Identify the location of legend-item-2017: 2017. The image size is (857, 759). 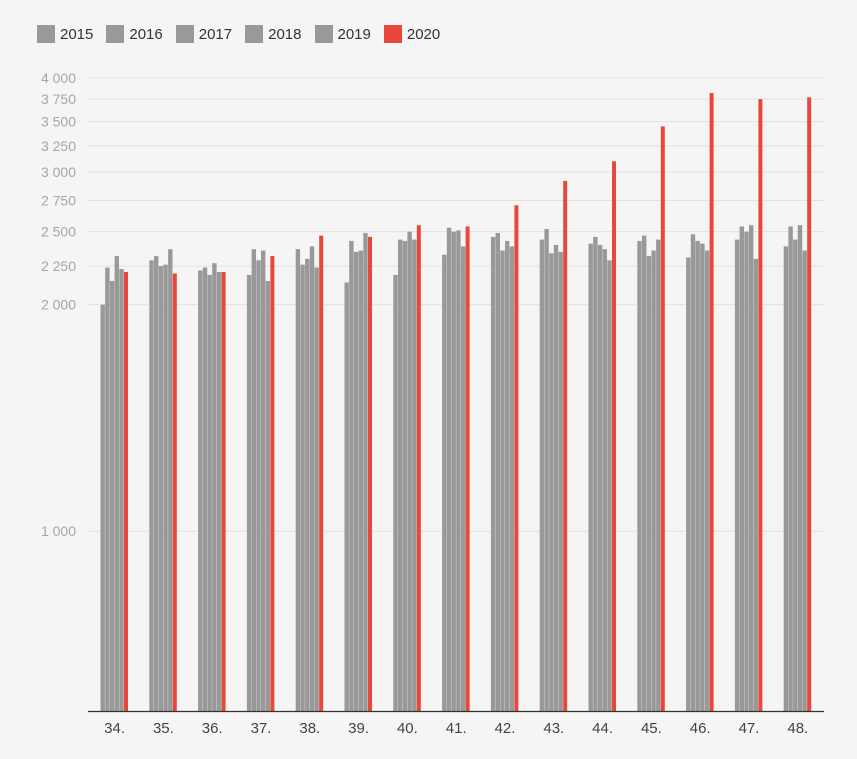
(203, 34).